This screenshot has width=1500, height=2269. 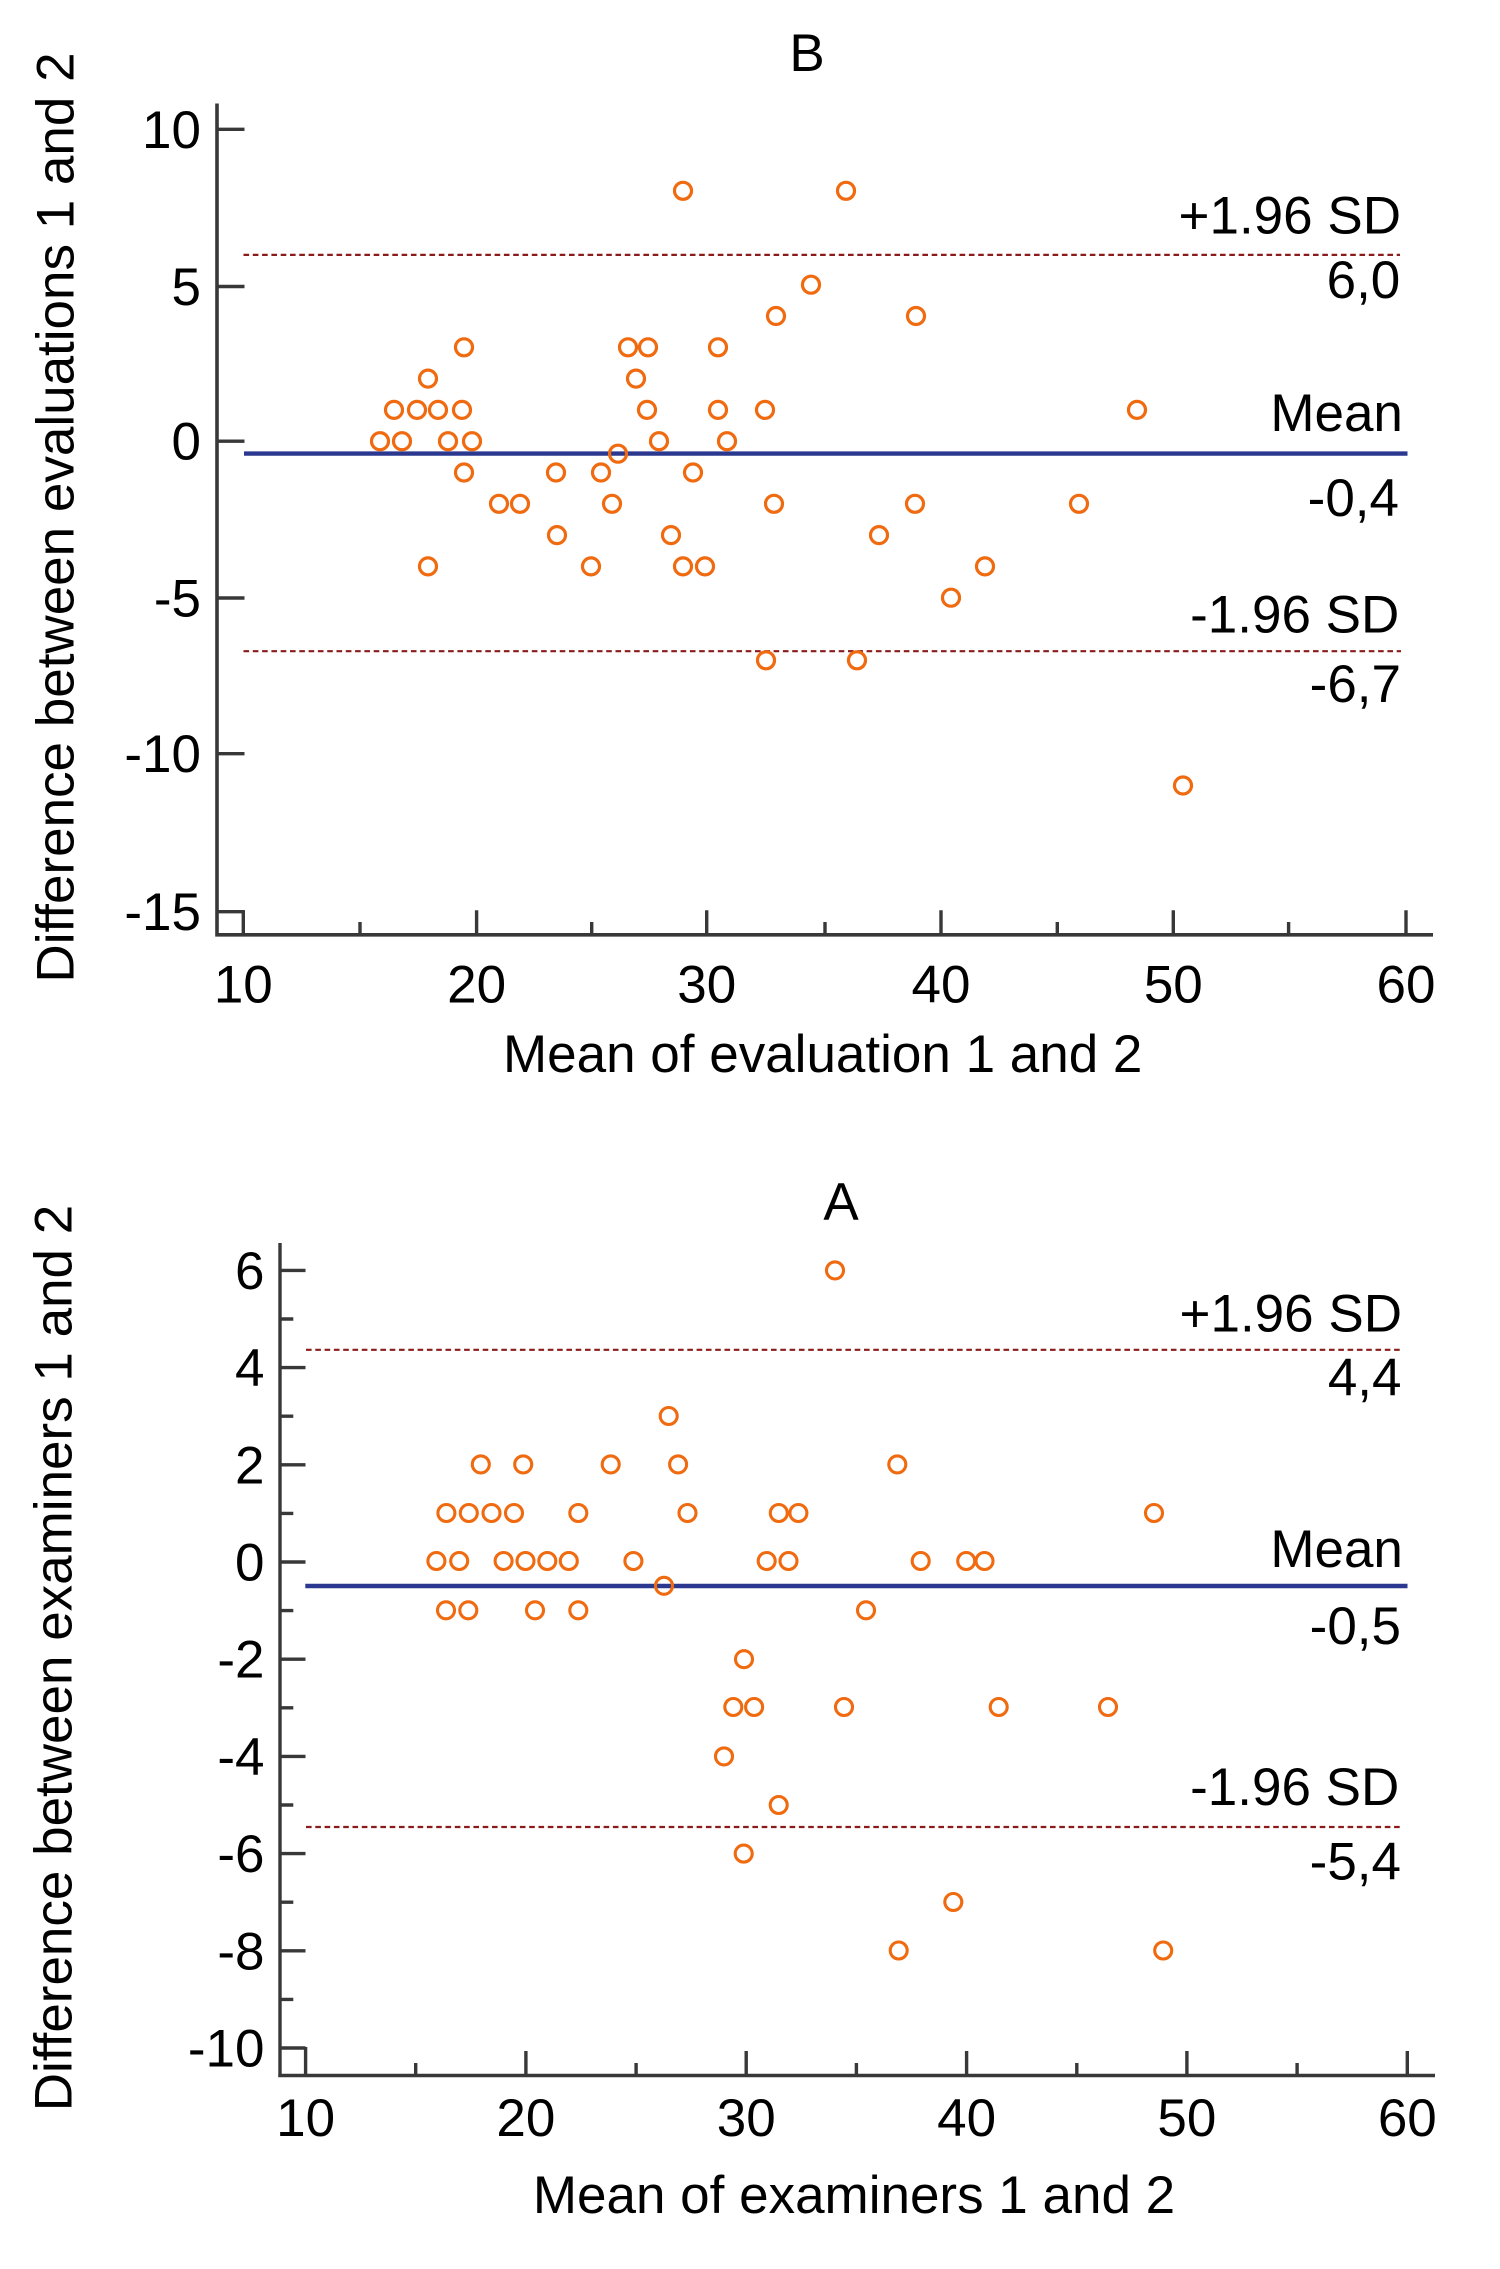 I want to click on svg-text: -15, so click(x=162, y=912).